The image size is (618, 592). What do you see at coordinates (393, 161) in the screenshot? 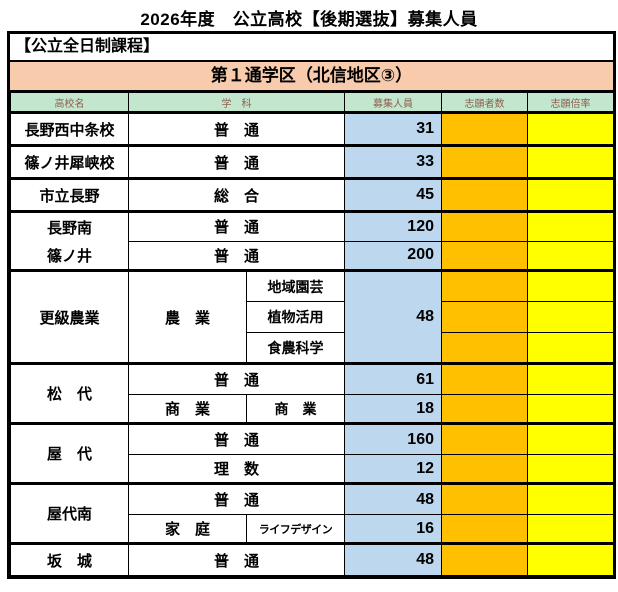
I see `capacity-cell: 33` at bounding box center [393, 161].